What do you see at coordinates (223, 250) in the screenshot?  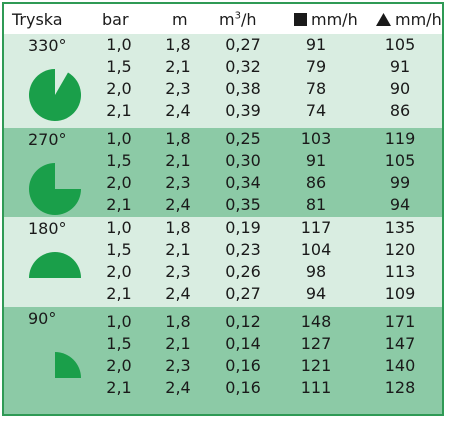 I see `table-row: 1,5 2,1 0,23 104 120` at bounding box center [223, 250].